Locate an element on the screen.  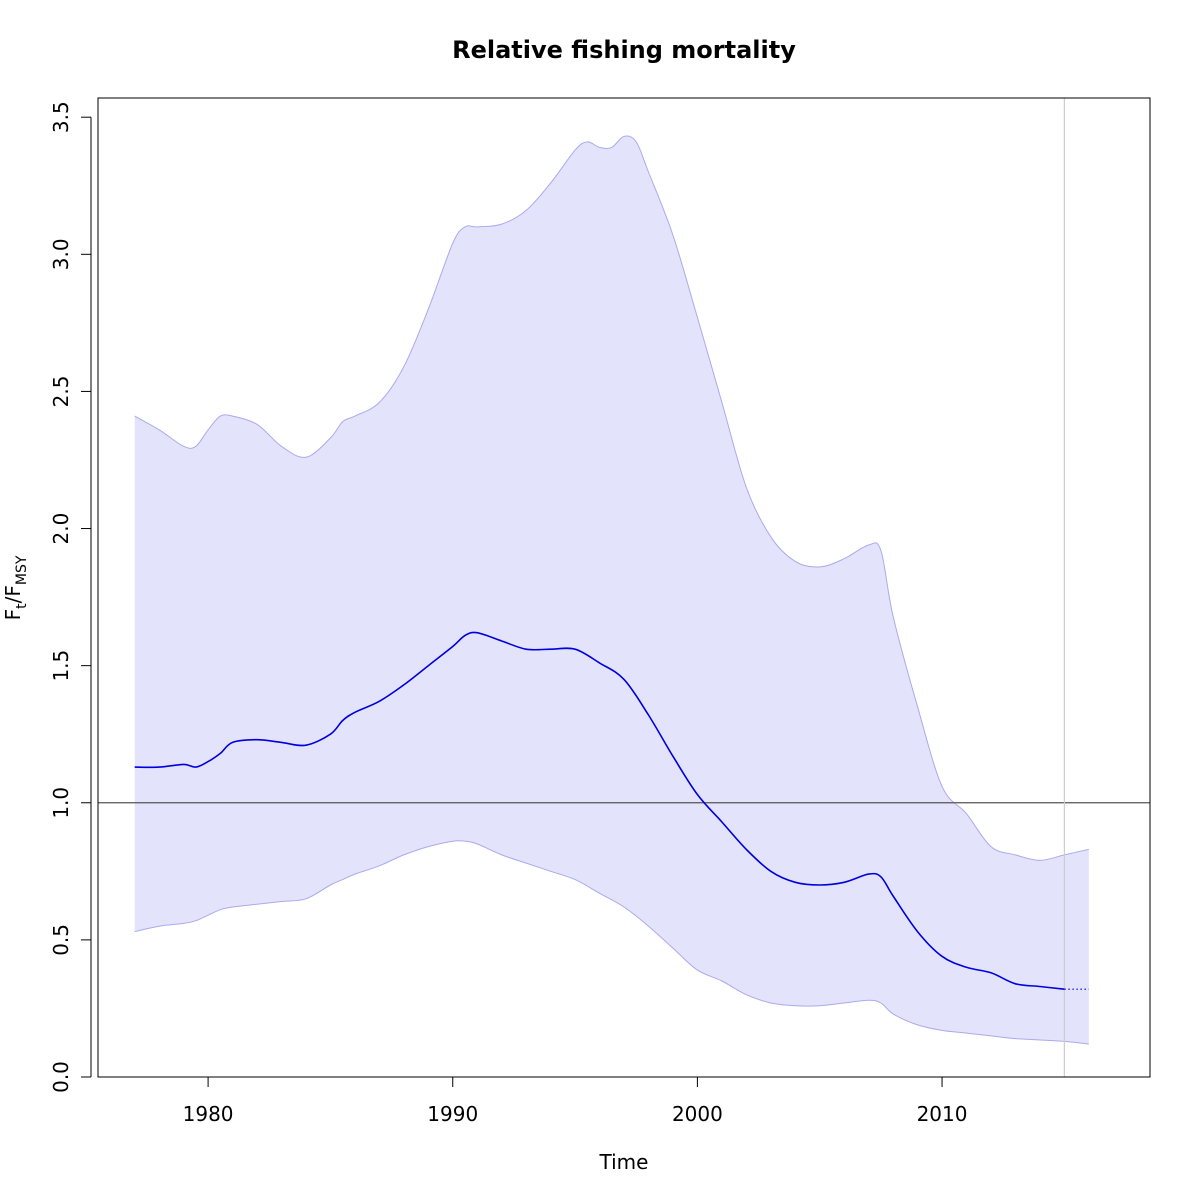
y-tick-label: 1.0 is located at coordinates (61, 803).